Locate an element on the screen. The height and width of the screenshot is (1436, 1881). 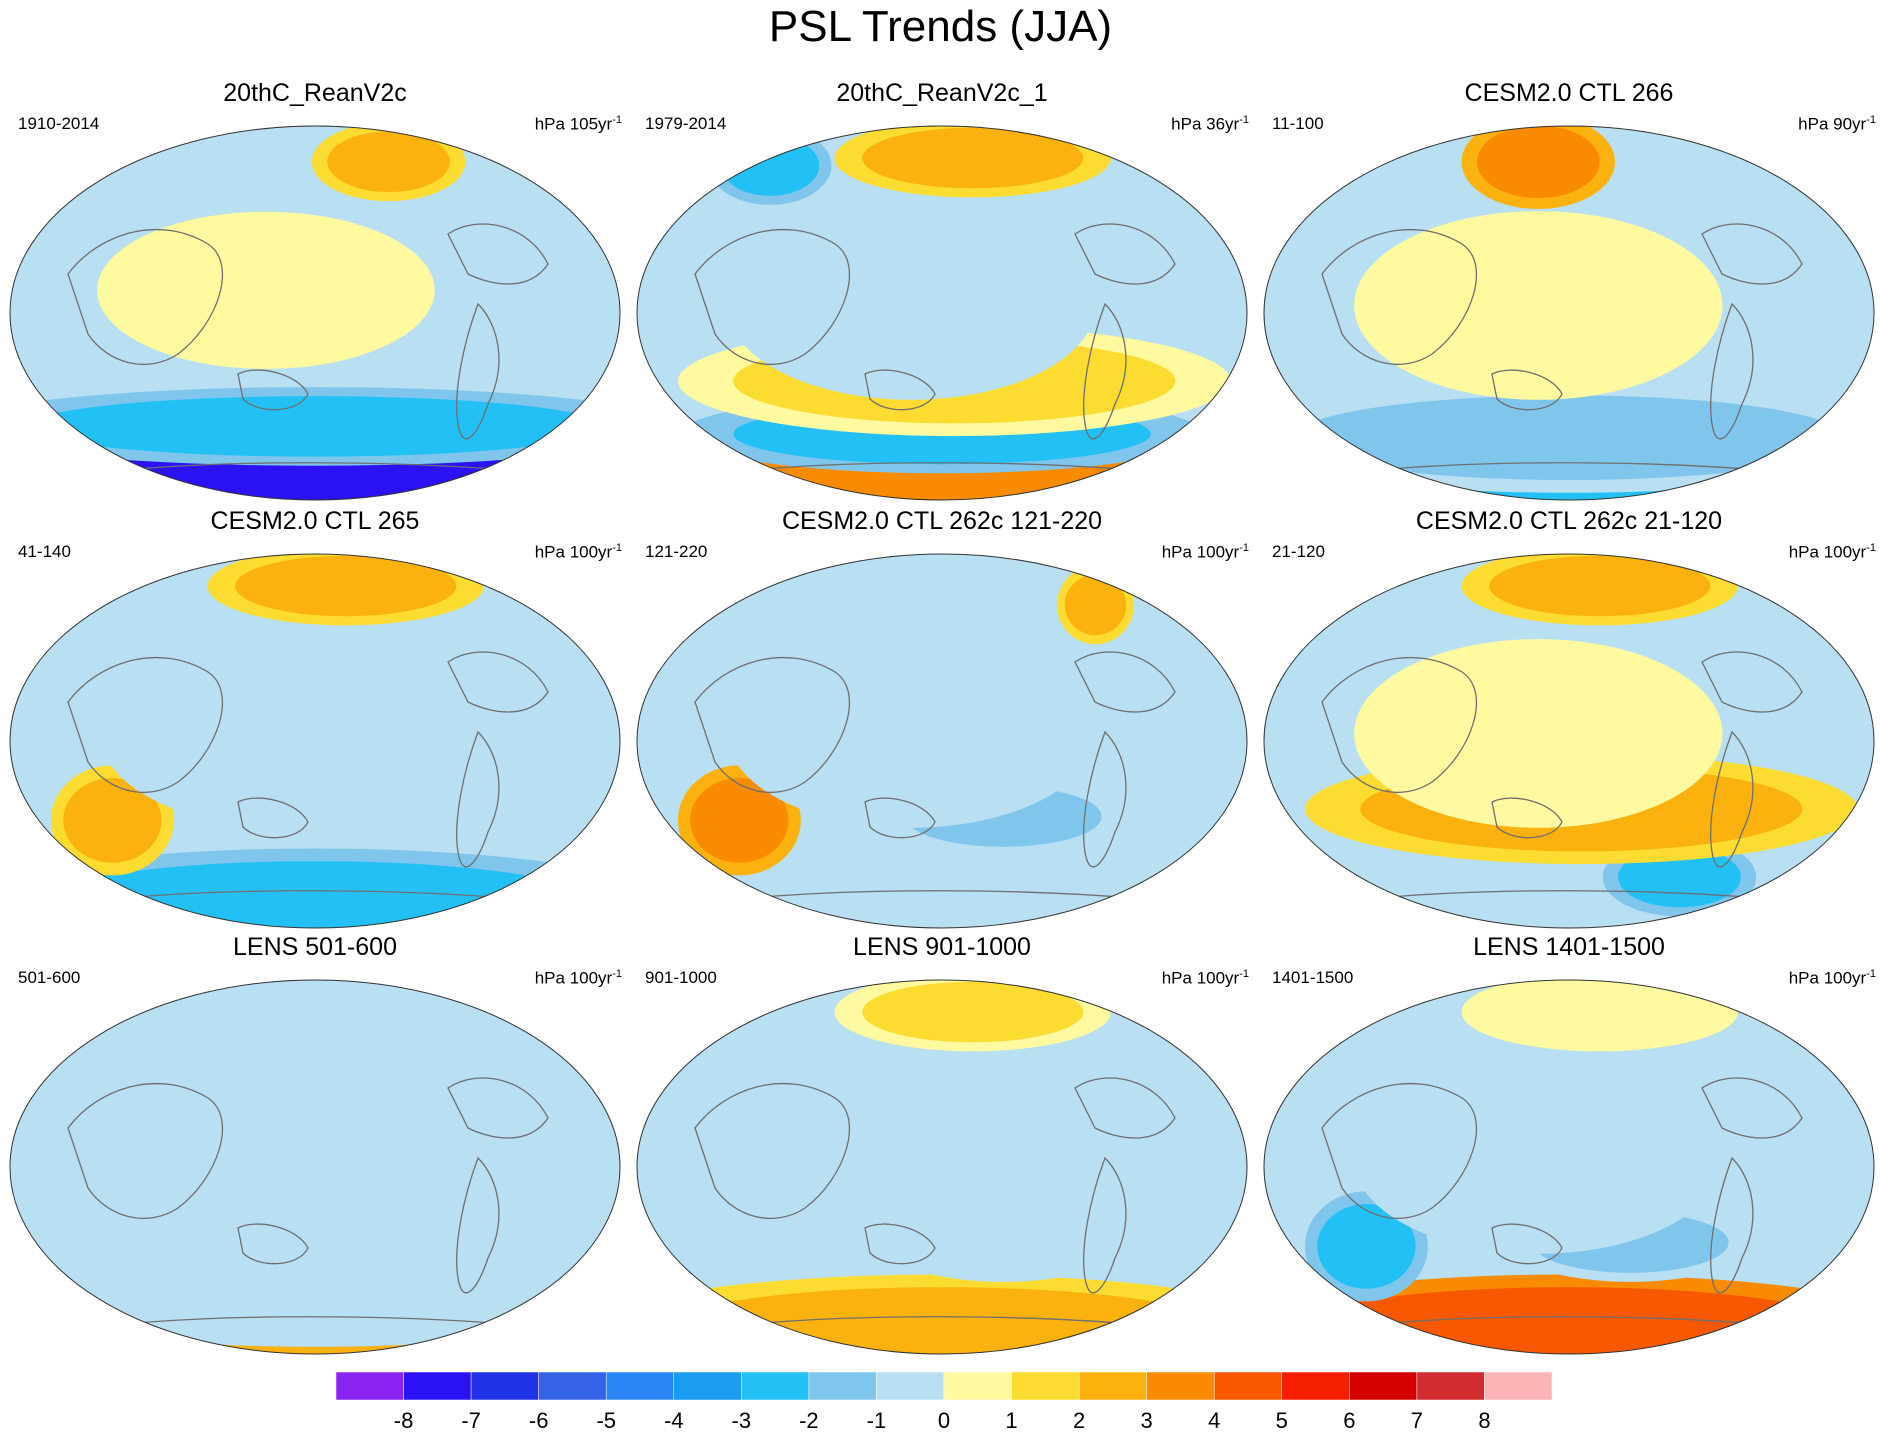
panel-title: CESM2.0 CTL 265 is located at coordinates (315, 521).